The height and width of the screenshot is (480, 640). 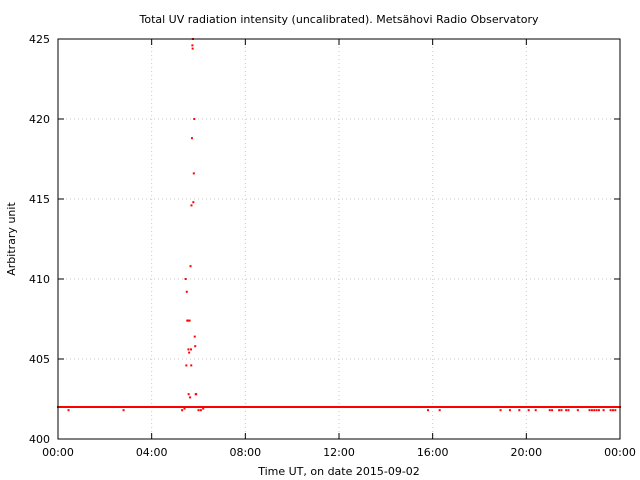 What do you see at coordinates (152, 452) in the screenshot?
I see `x-tick-label: 04:00` at bounding box center [152, 452].